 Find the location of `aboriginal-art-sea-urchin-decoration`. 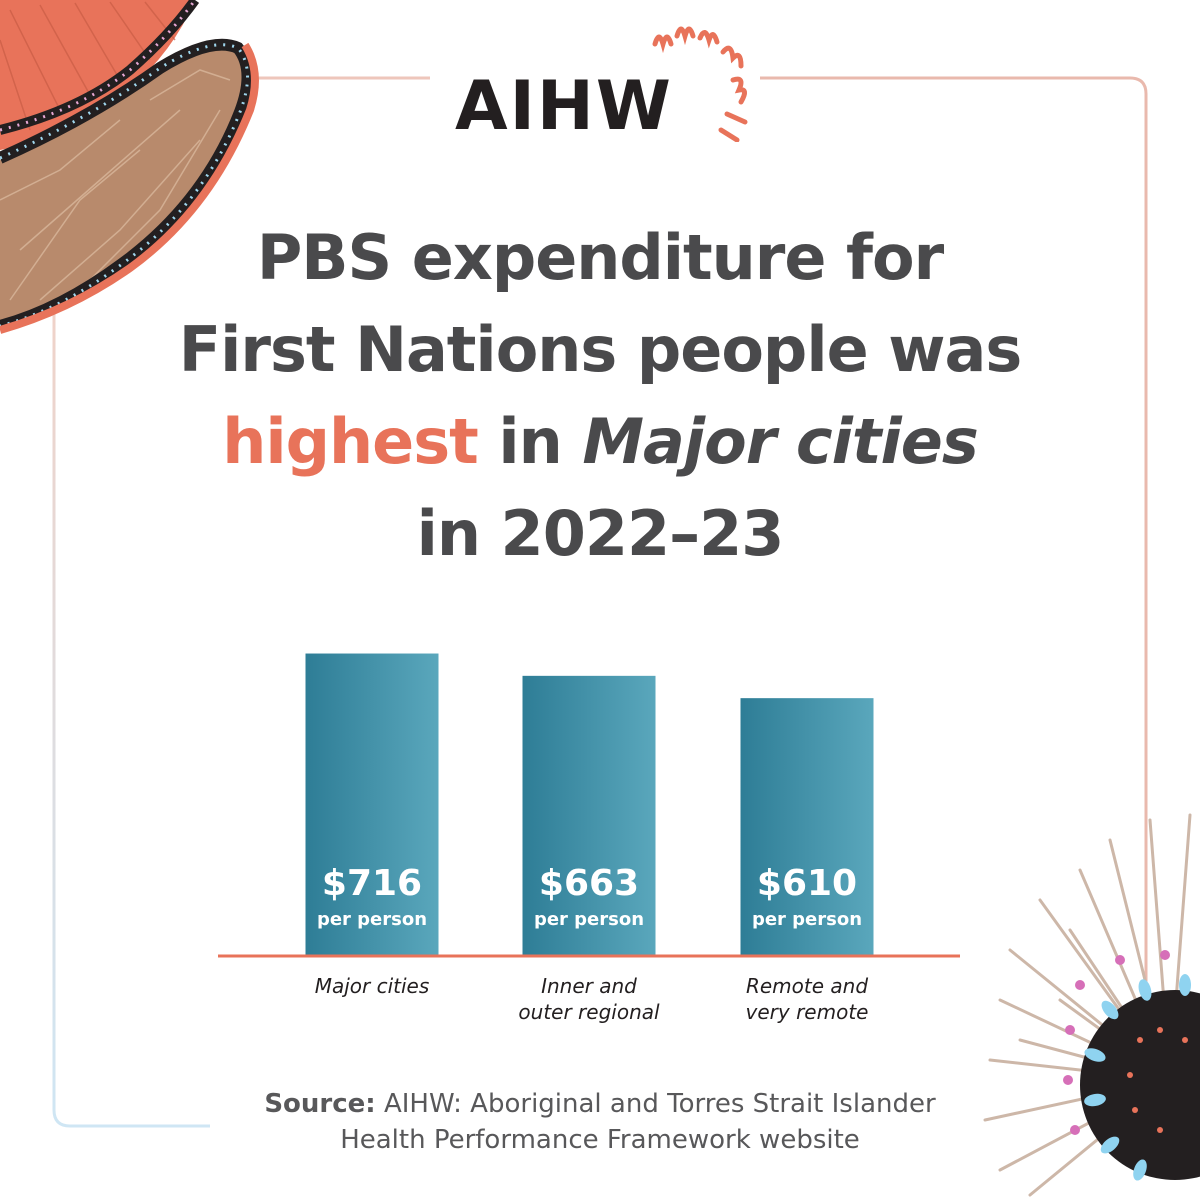

aboriginal-art-sea-urchin-decoration is located at coordinates (1091, 1005).